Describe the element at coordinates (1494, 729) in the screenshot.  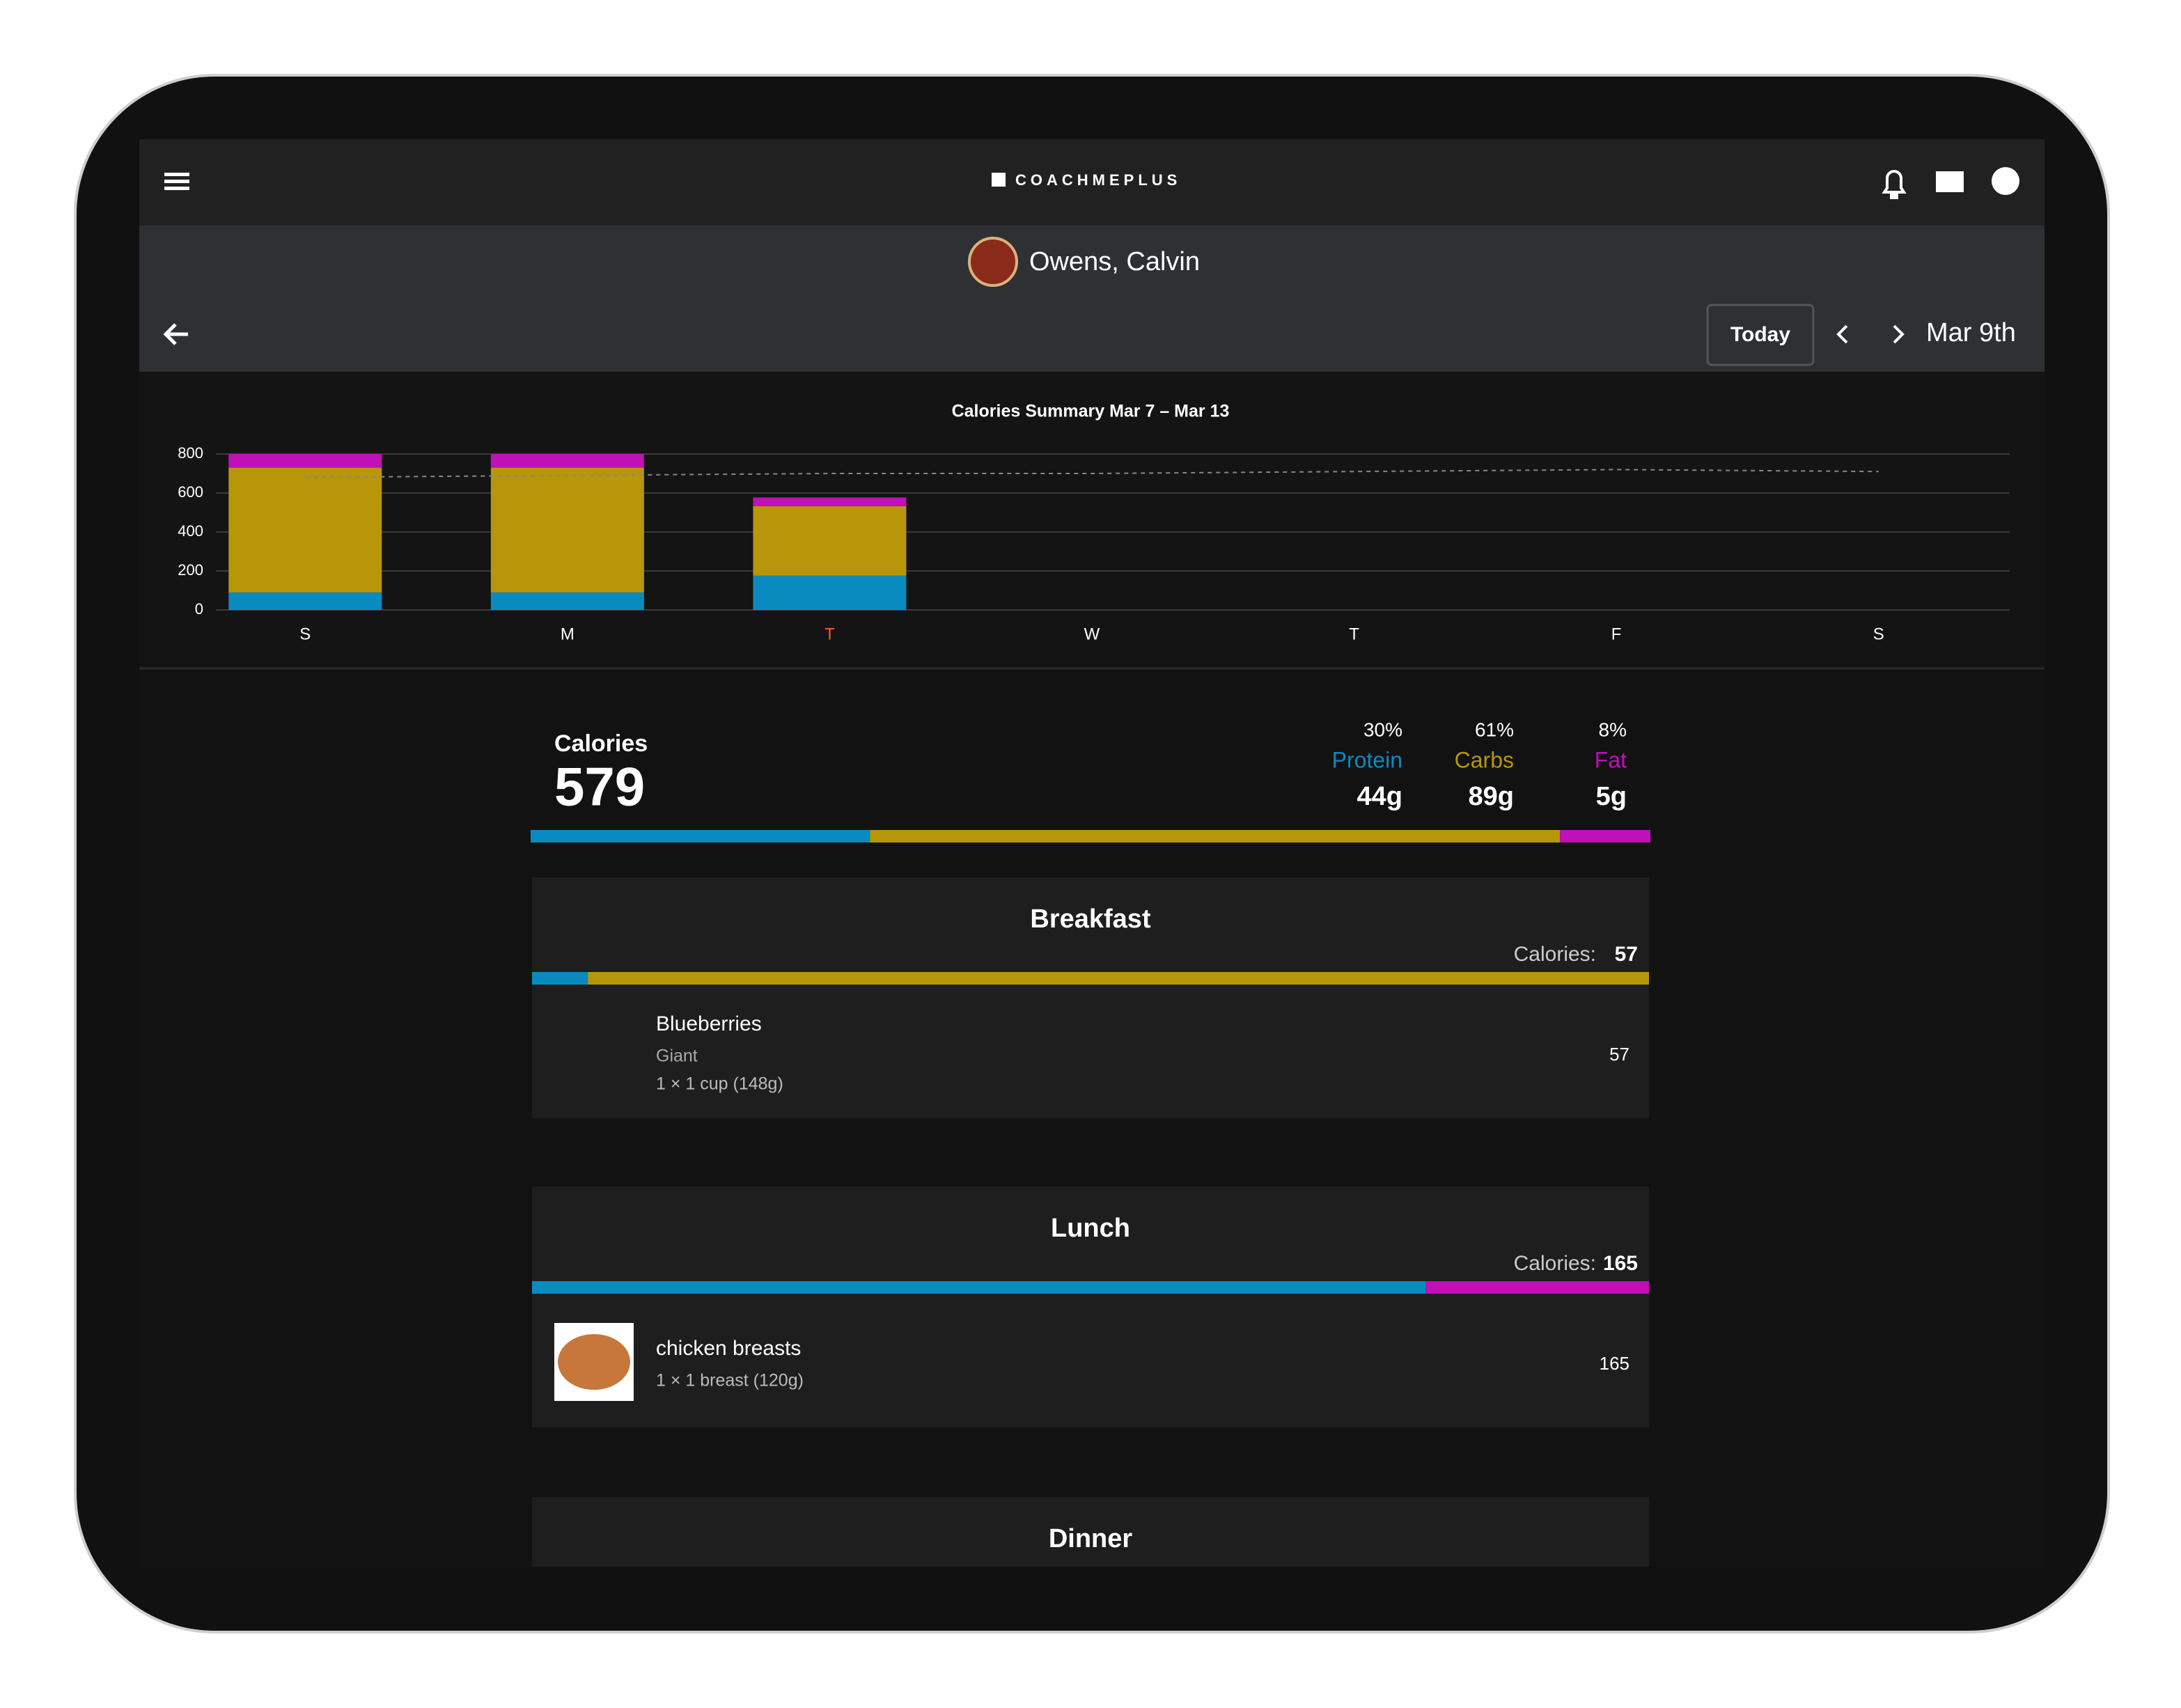
I see `macro-percent: 61%` at that location.